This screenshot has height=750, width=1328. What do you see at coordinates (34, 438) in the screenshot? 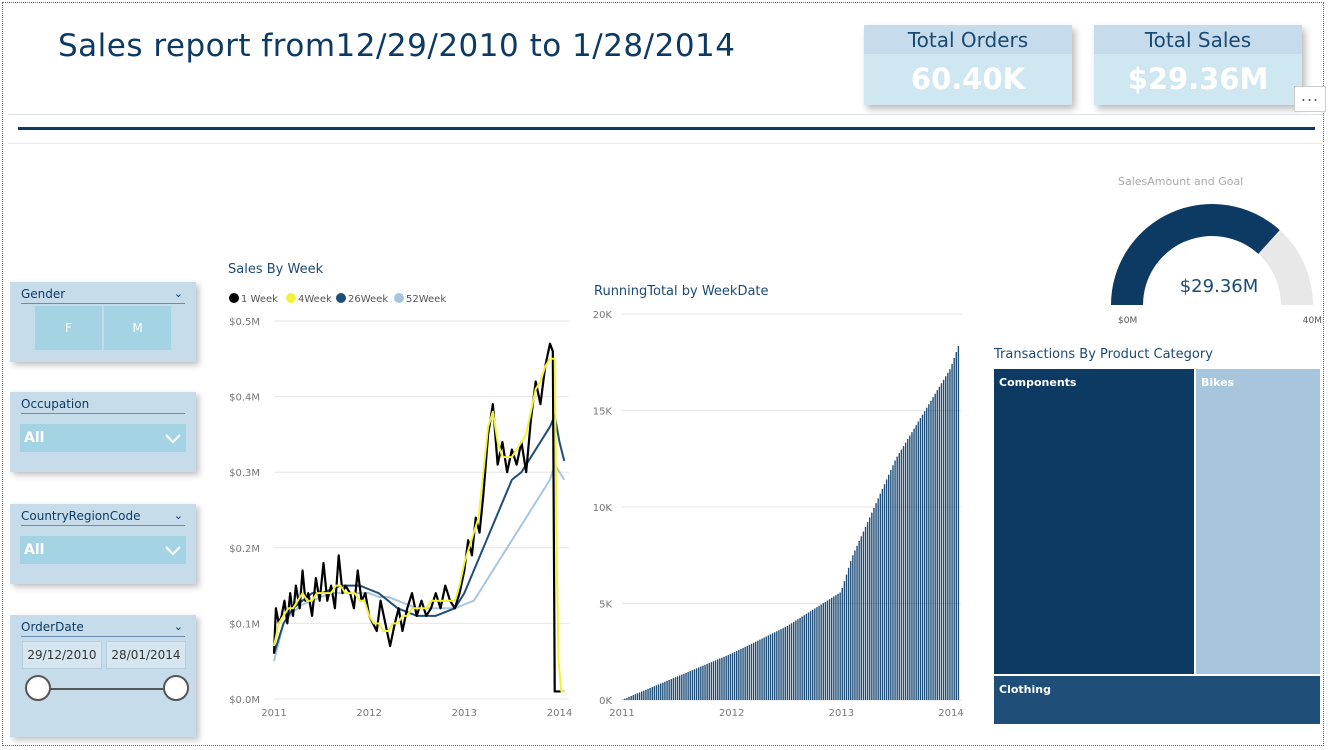
I see `dropdown-value: All` at bounding box center [34, 438].